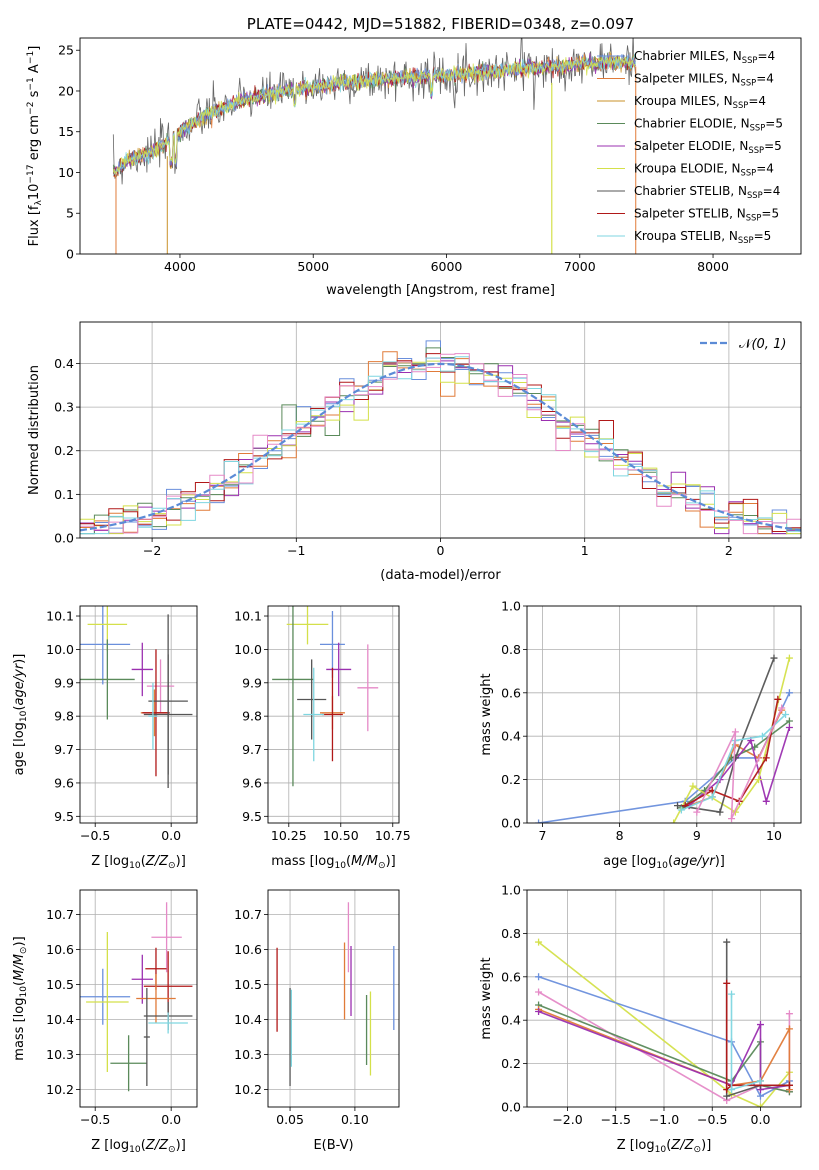 The image size is (819, 1170). I want to click on mass-vs-z-panel-points, so click(136, 997).